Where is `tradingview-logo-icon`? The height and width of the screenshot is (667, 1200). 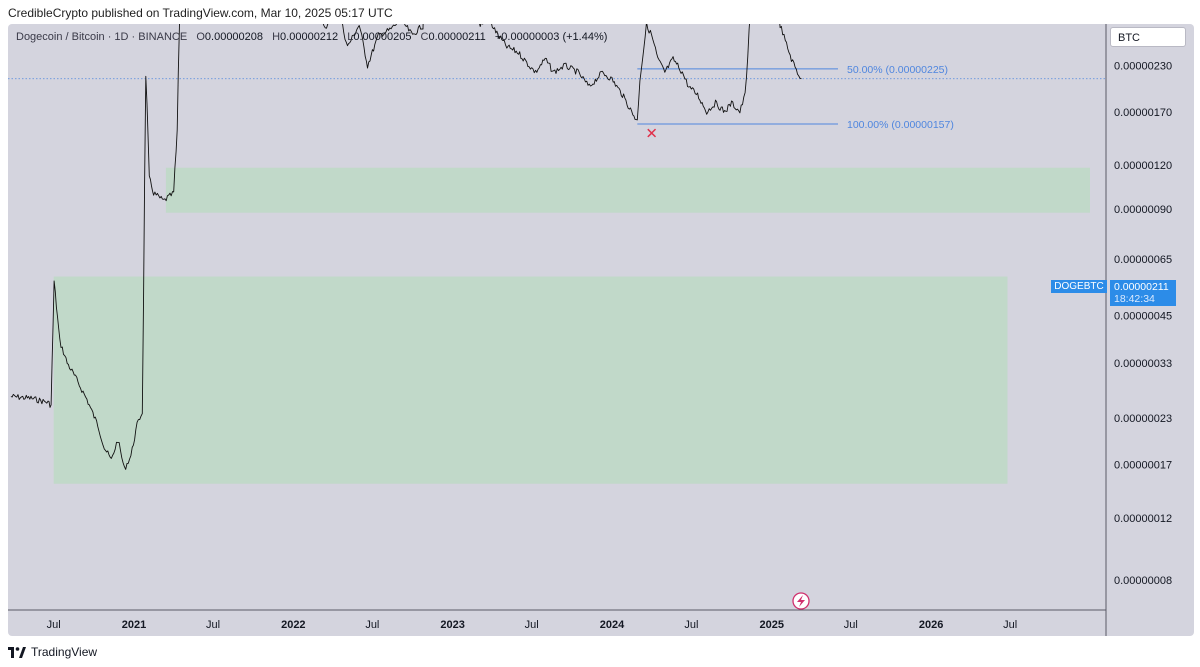 tradingview-logo-icon is located at coordinates (17, 652).